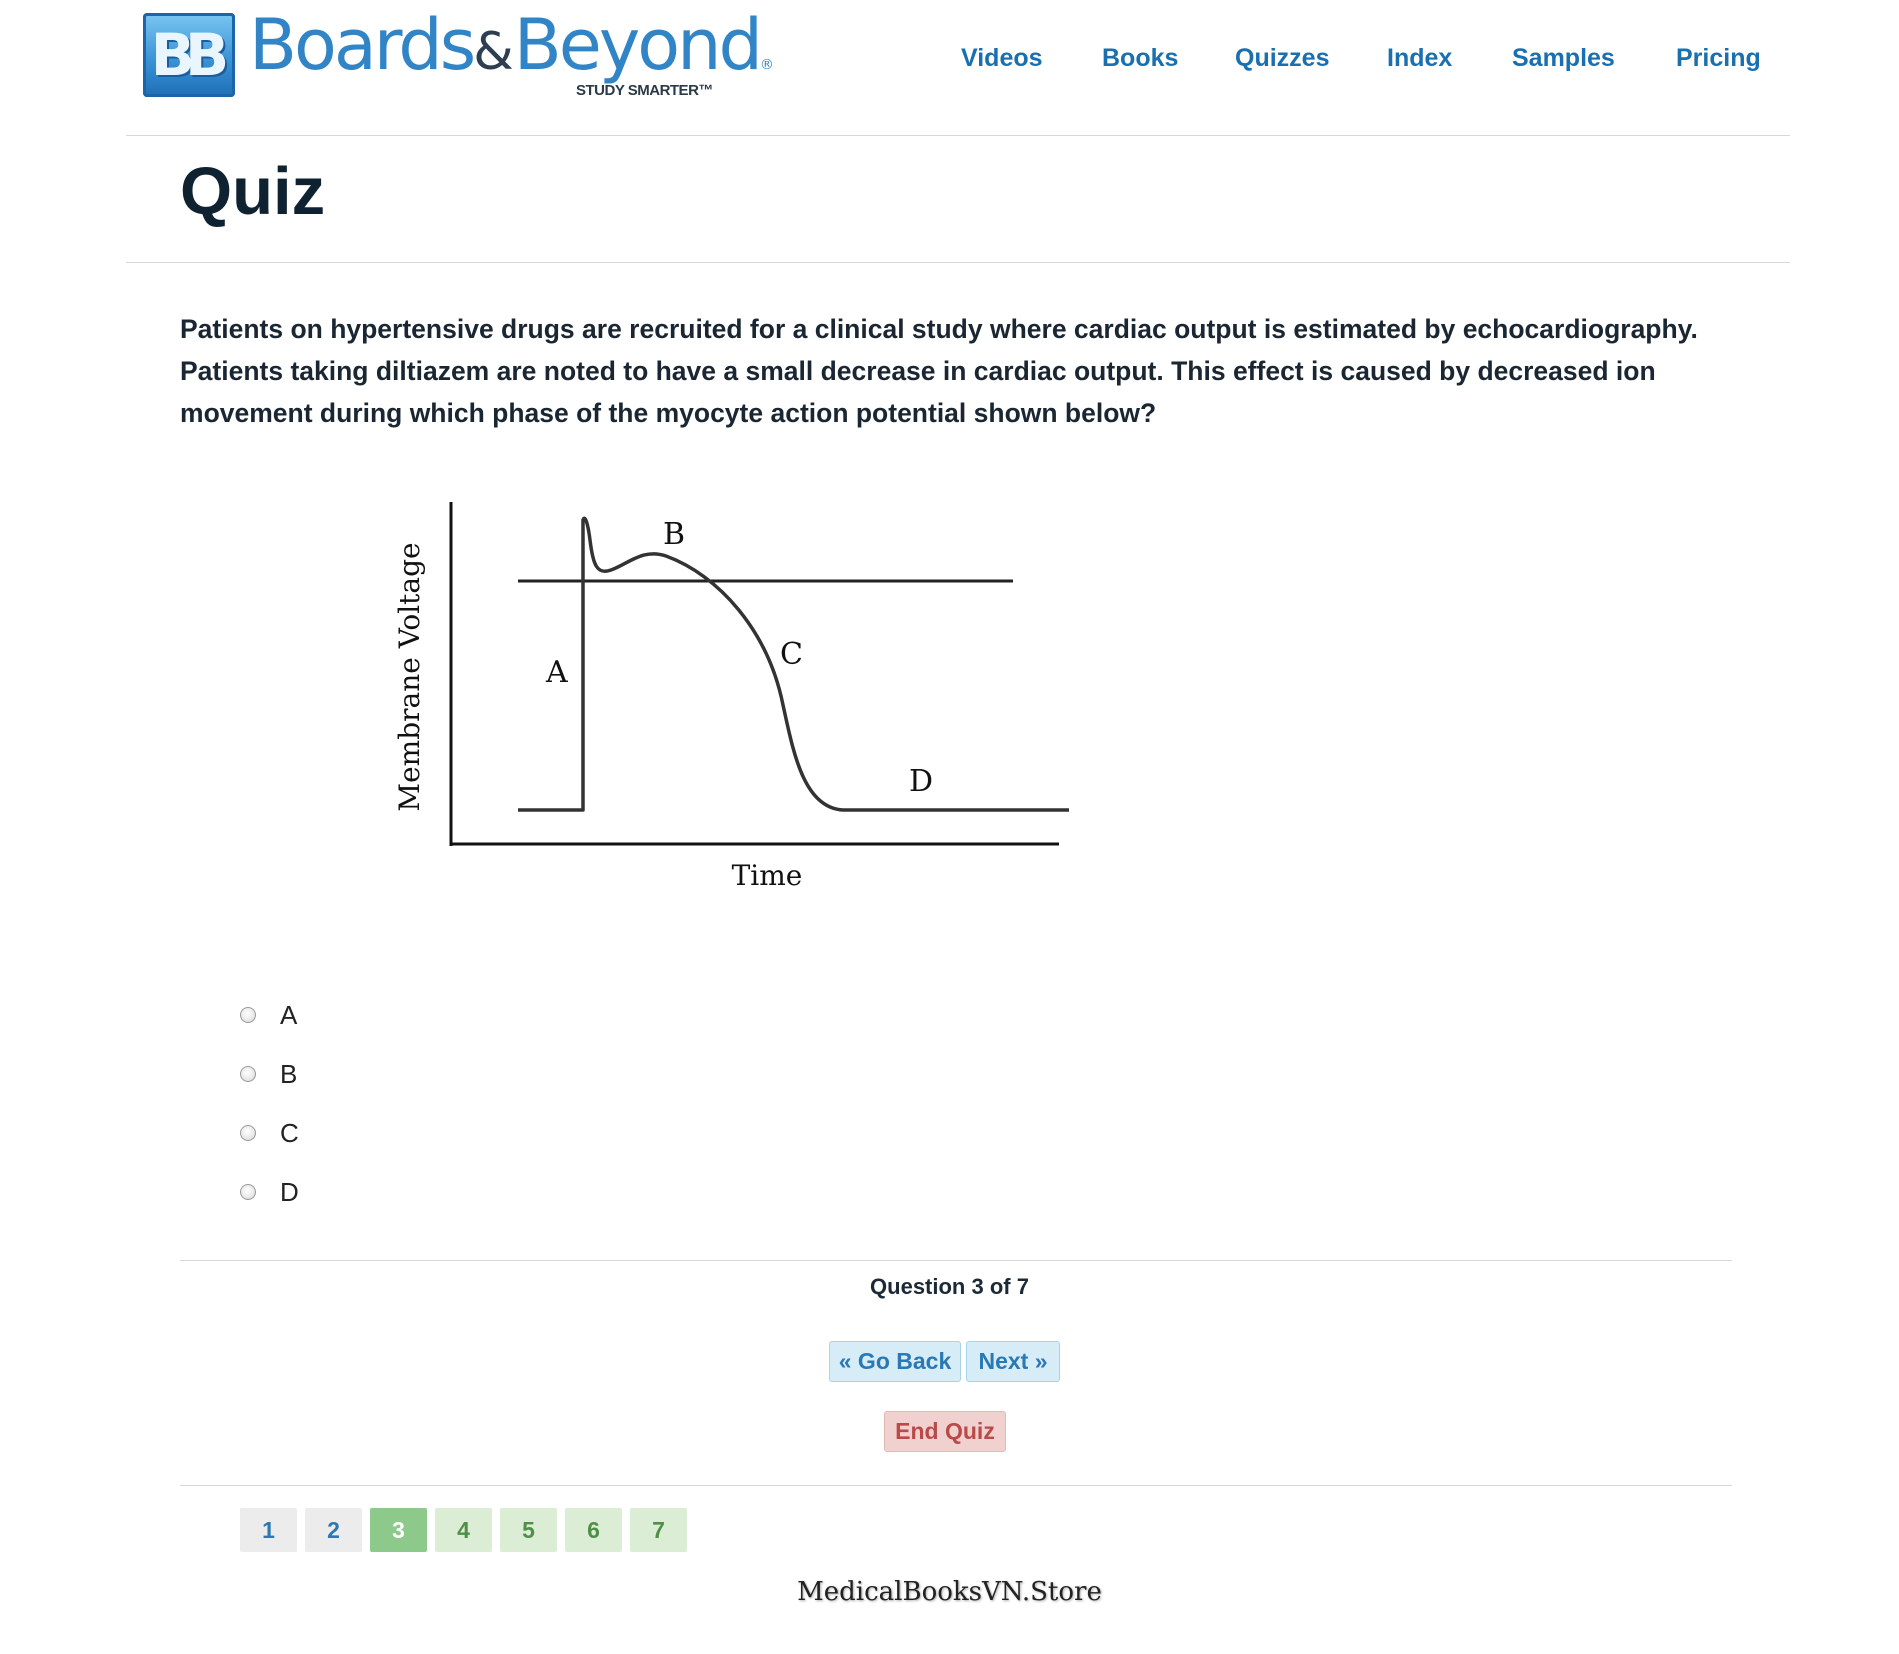  I want to click on logo-wordmark: Boards&Beyond®, so click(511, 45).